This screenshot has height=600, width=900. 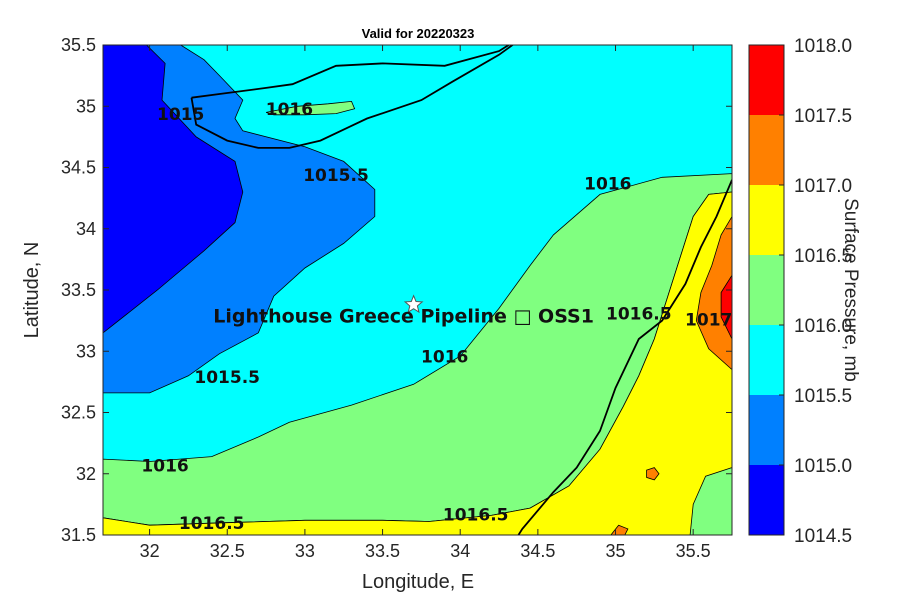 What do you see at coordinates (382, 551) in the screenshot?
I see `x-tick-label-3: 33.5` at bounding box center [382, 551].